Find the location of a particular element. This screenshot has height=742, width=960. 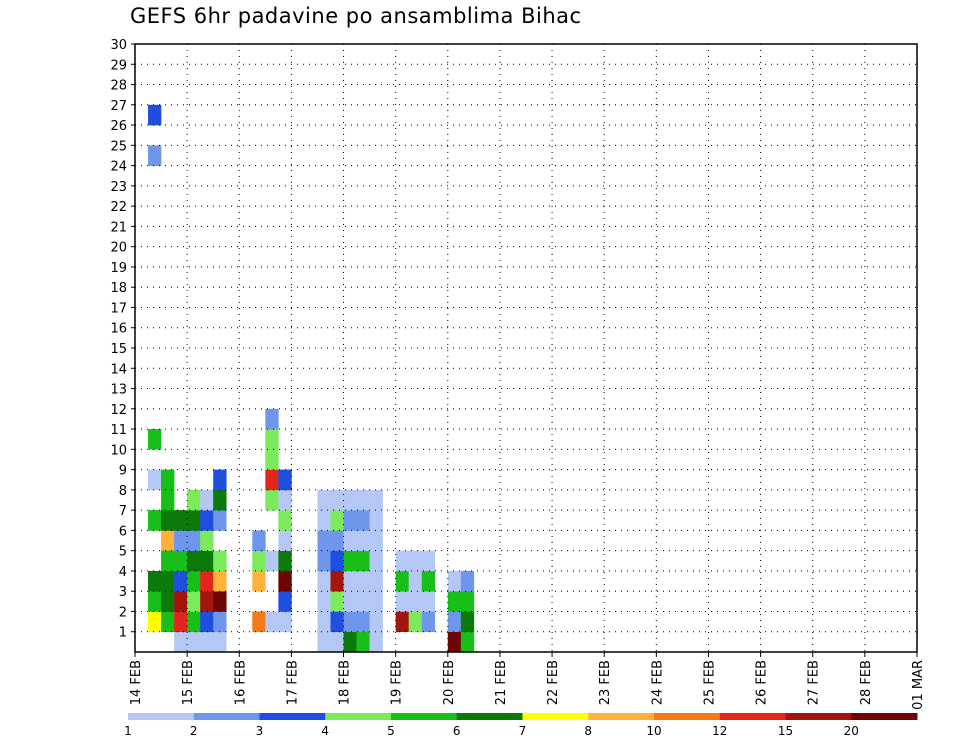

y-tick-label: 5 is located at coordinates (123, 552).